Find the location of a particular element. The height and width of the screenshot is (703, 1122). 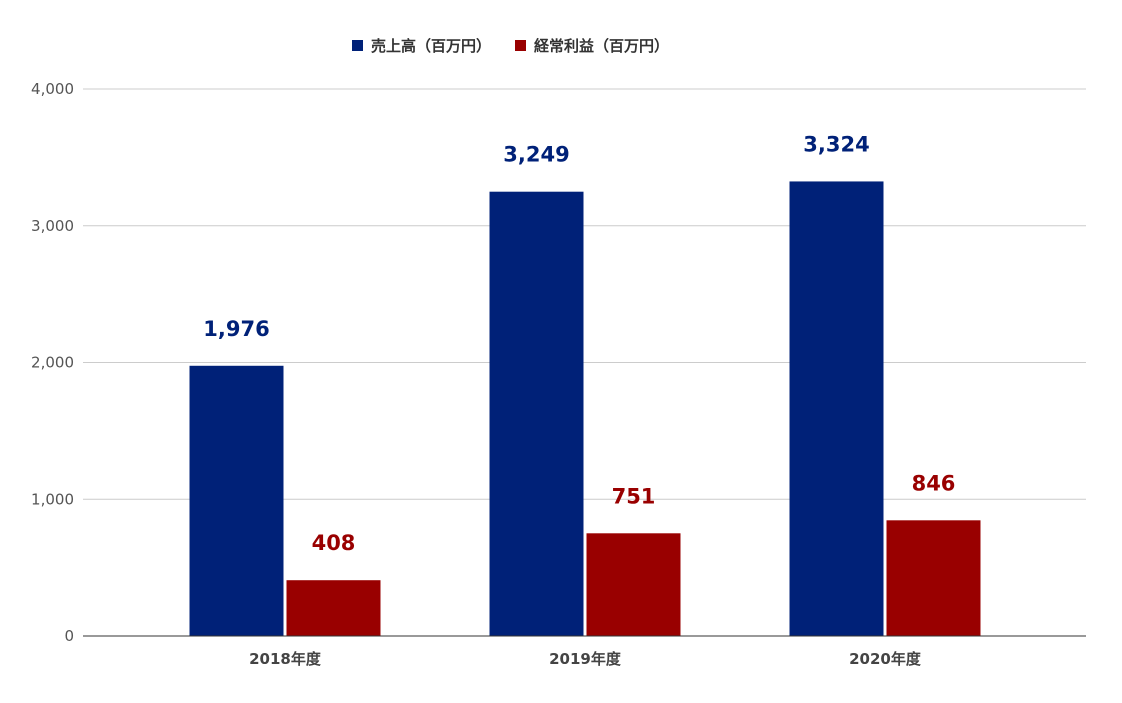

y-tick-label: 2,000 is located at coordinates (52, 363).